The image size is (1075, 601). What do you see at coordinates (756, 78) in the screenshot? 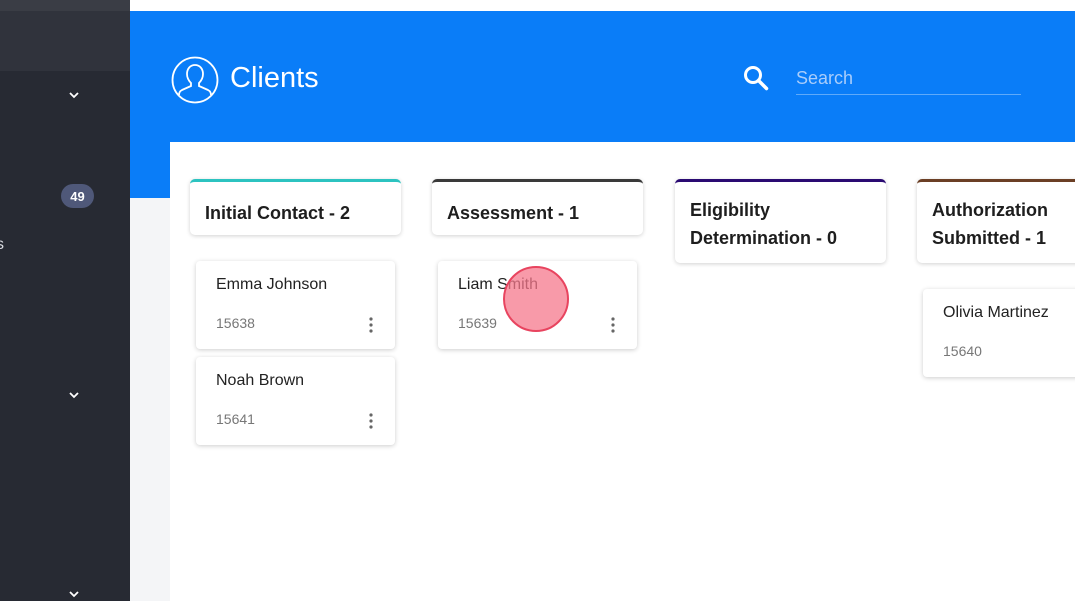
I see `search-icon` at bounding box center [756, 78].